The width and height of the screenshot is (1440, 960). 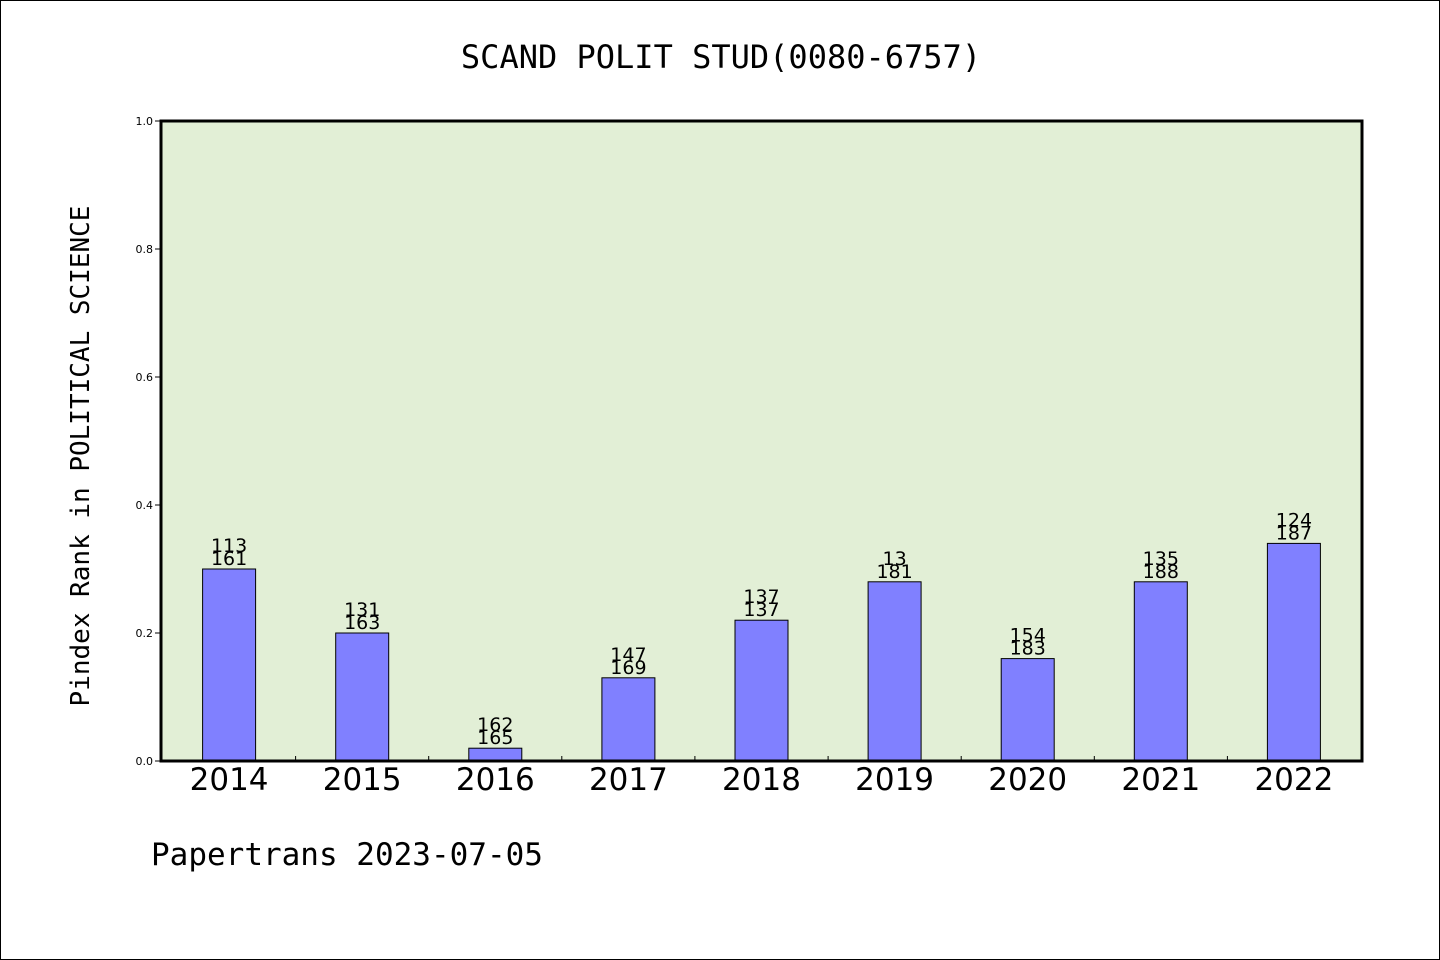 I want to click on bar-label-bottom-2022: 187, so click(x=1294, y=533).